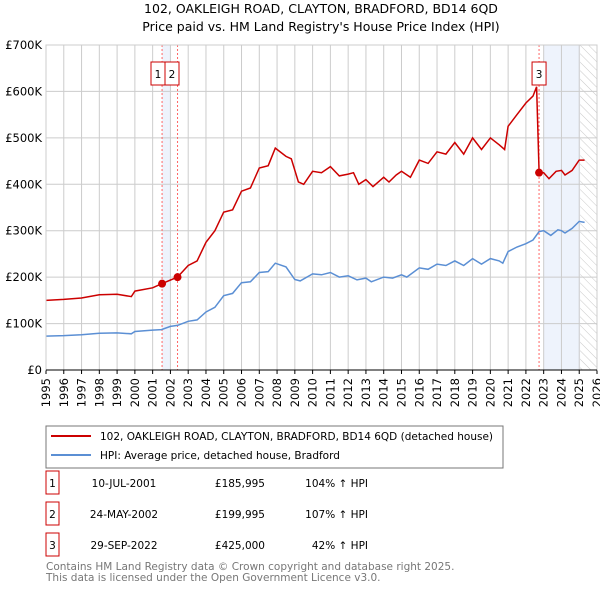 The image size is (600, 594). Describe the element at coordinates (508, 392) in the screenshot. I see `x-tick-label: 2021` at that location.